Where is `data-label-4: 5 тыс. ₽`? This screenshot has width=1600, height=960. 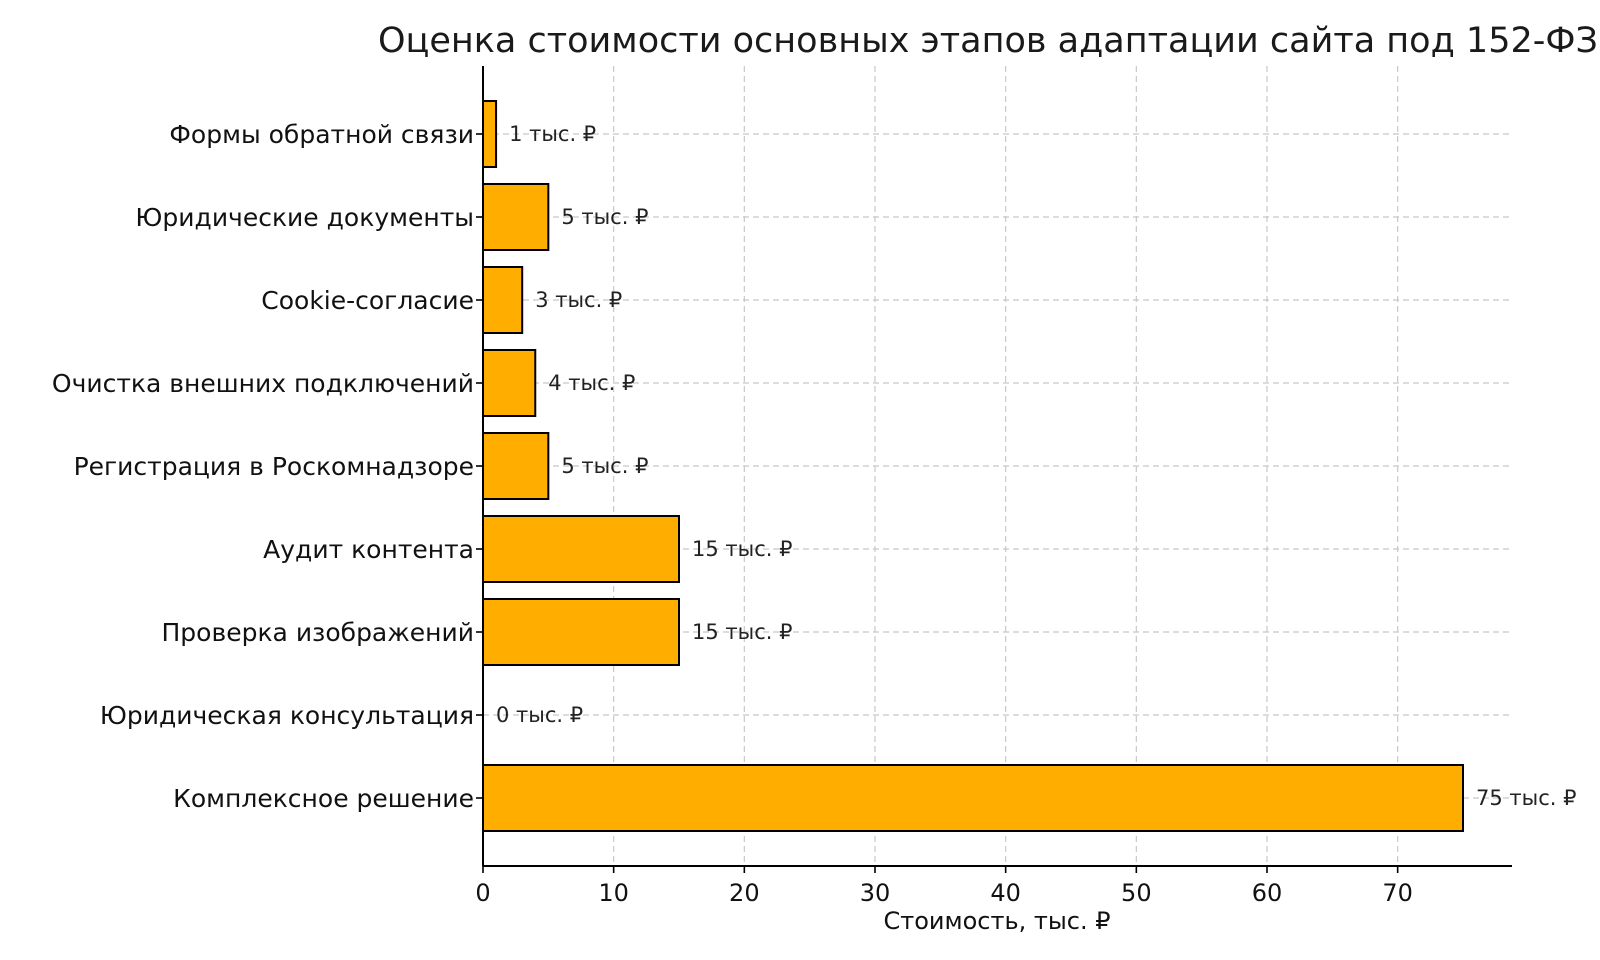 data-label-4: 5 тыс. ₽ is located at coordinates (604, 466).